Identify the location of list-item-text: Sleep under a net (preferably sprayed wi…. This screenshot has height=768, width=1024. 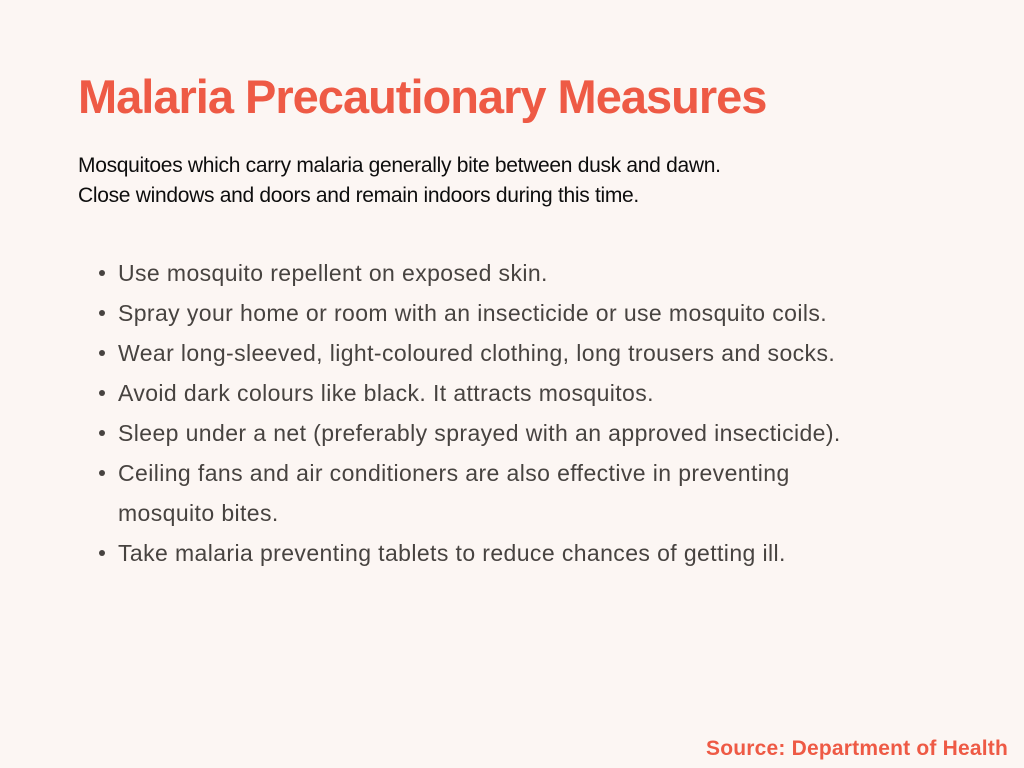
(479, 433).